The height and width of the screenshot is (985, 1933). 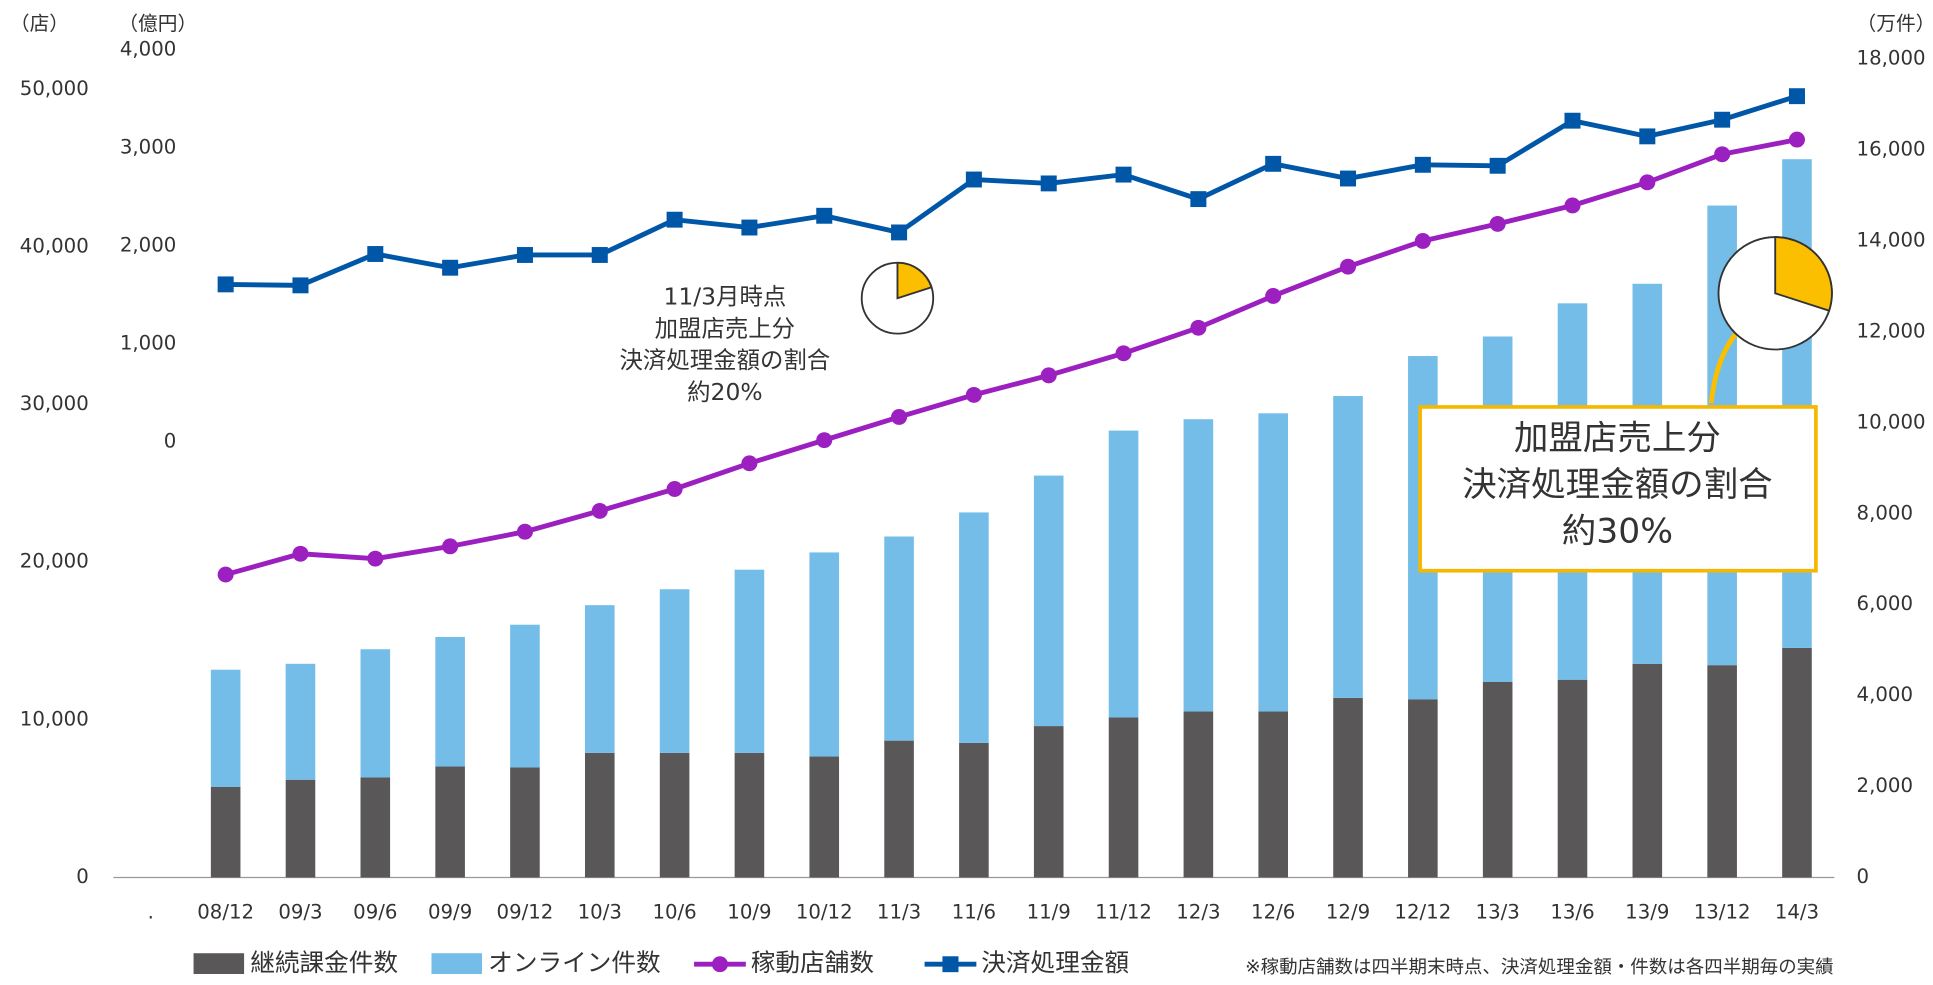 What do you see at coordinates (54, 88) in the screenshot?
I see `y-tick-label: 50,000` at bounding box center [54, 88].